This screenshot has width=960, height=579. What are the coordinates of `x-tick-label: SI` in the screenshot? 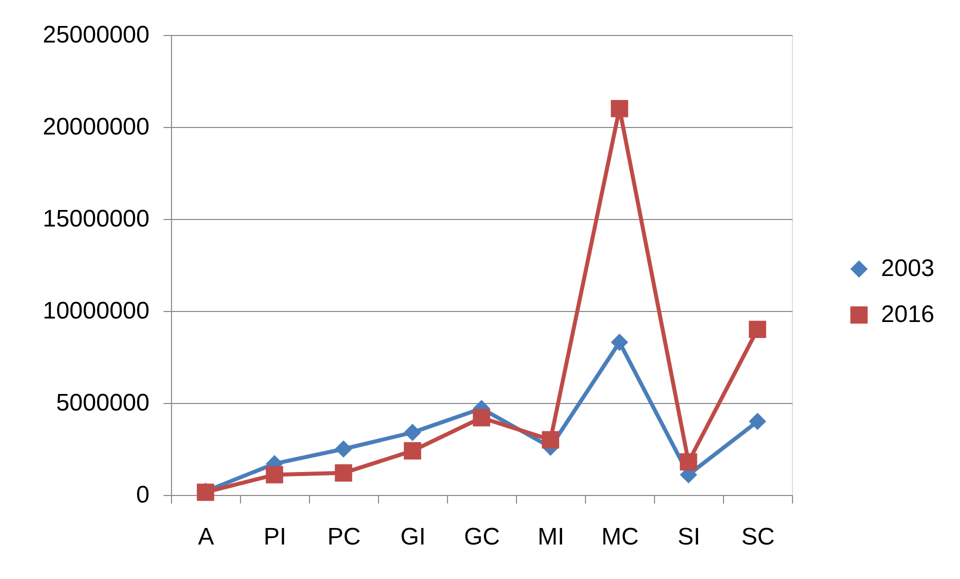 It's located at (689, 537).